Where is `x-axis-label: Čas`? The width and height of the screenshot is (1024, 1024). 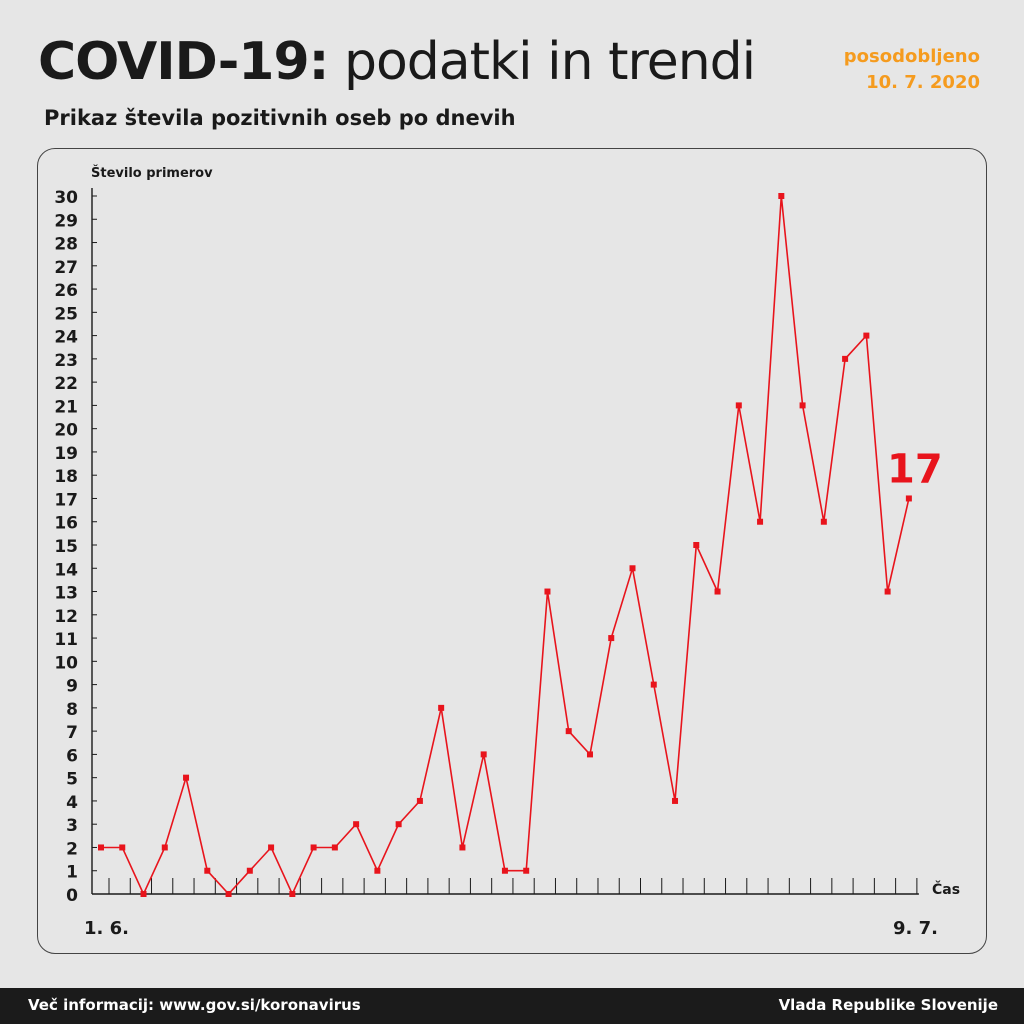
x-axis-label: Čas is located at coordinates (946, 889).